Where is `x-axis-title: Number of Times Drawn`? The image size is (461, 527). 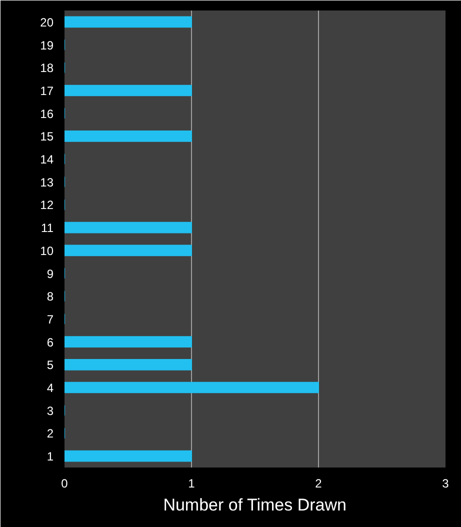 x-axis-title: Number of Times Drawn is located at coordinates (254, 505).